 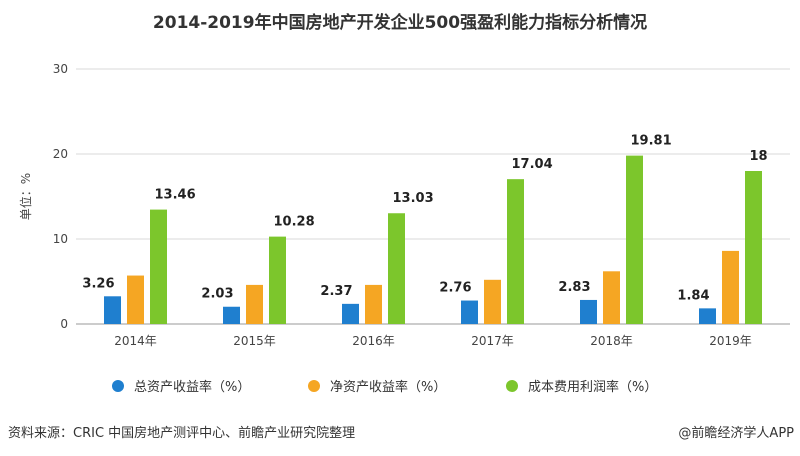 What do you see at coordinates (532, 164) in the screenshot?
I see `data-label: 17.04` at bounding box center [532, 164].